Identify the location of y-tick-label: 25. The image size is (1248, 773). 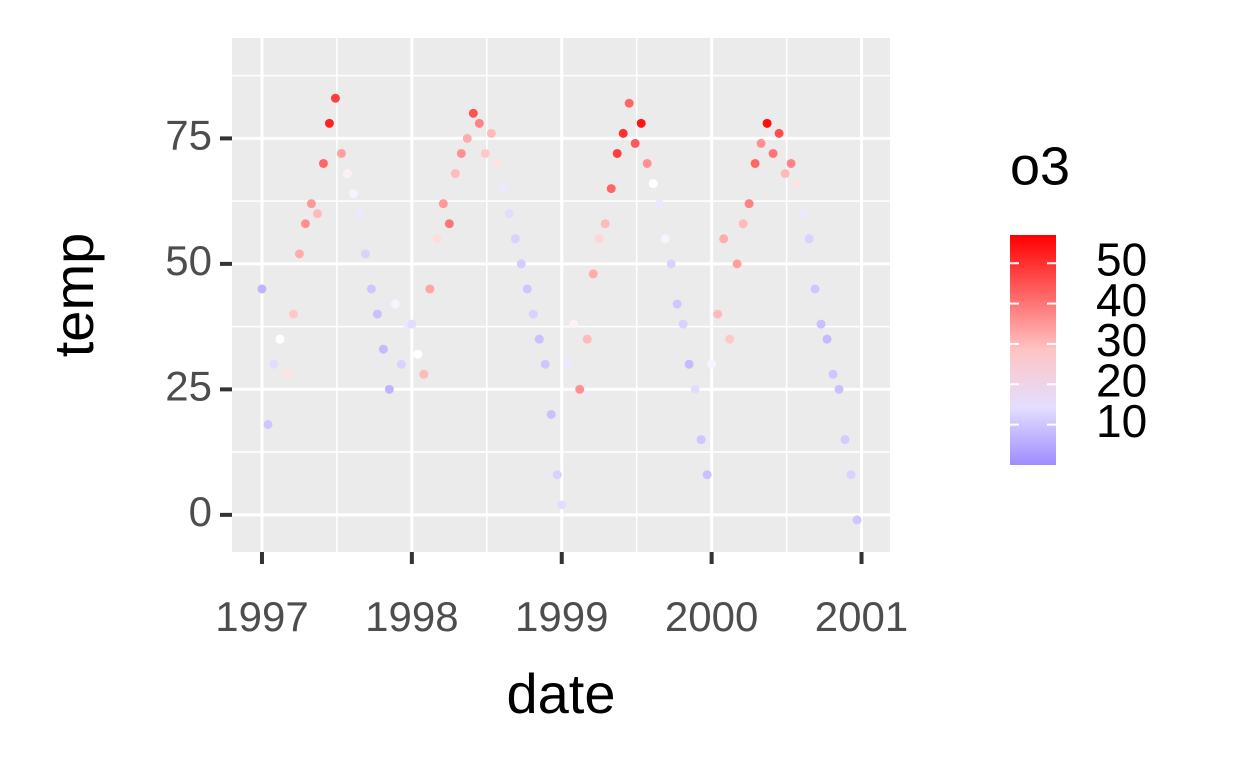
(188, 385).